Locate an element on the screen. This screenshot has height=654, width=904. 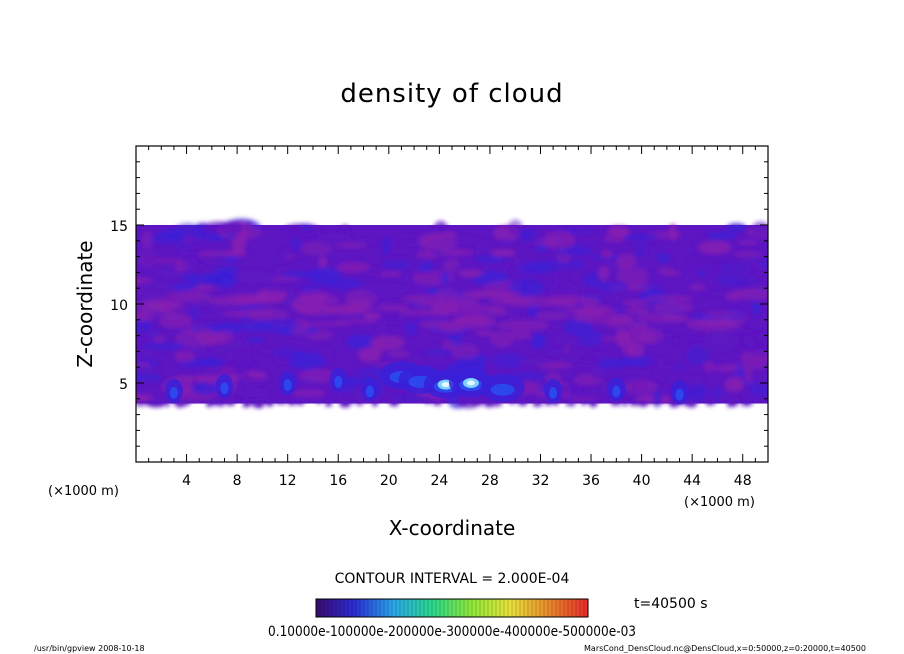
x-tick-label: 20 is located at coordinates (389, 481).